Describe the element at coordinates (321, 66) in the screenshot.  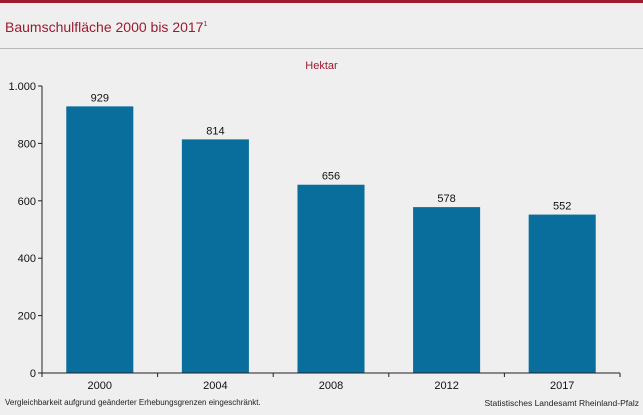
I see `unit-label: Hektar` at that location.